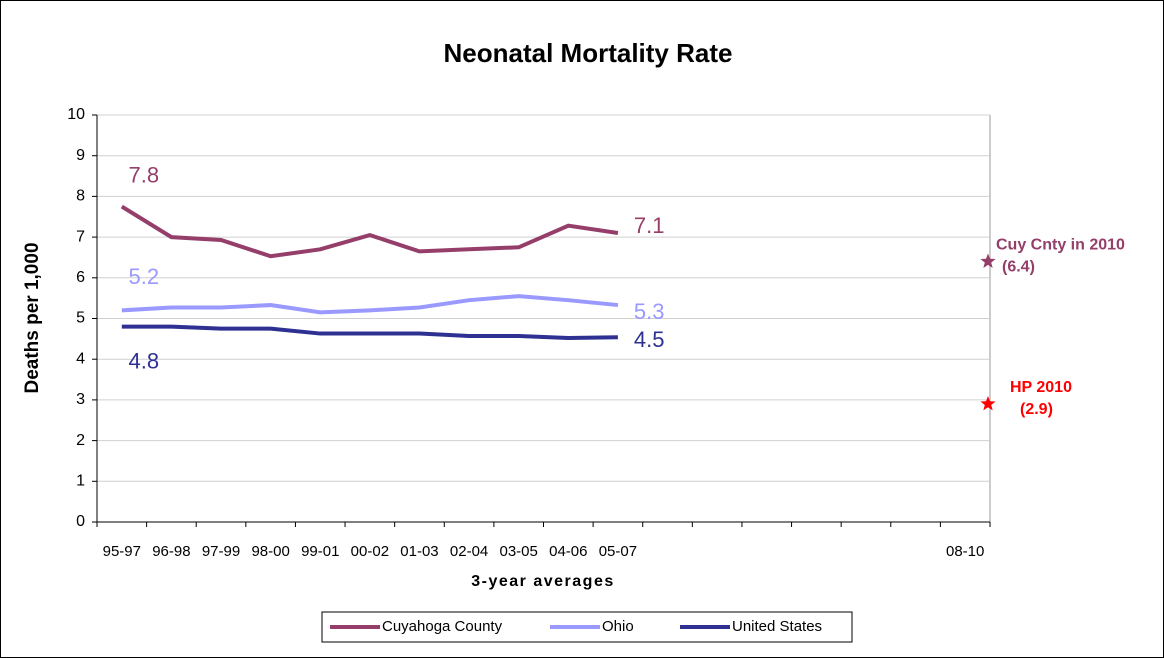  Describe the element at coordinates (32, 317) in the screenshot. I see `y-axis-title: Deaths per 1,000` at that location.